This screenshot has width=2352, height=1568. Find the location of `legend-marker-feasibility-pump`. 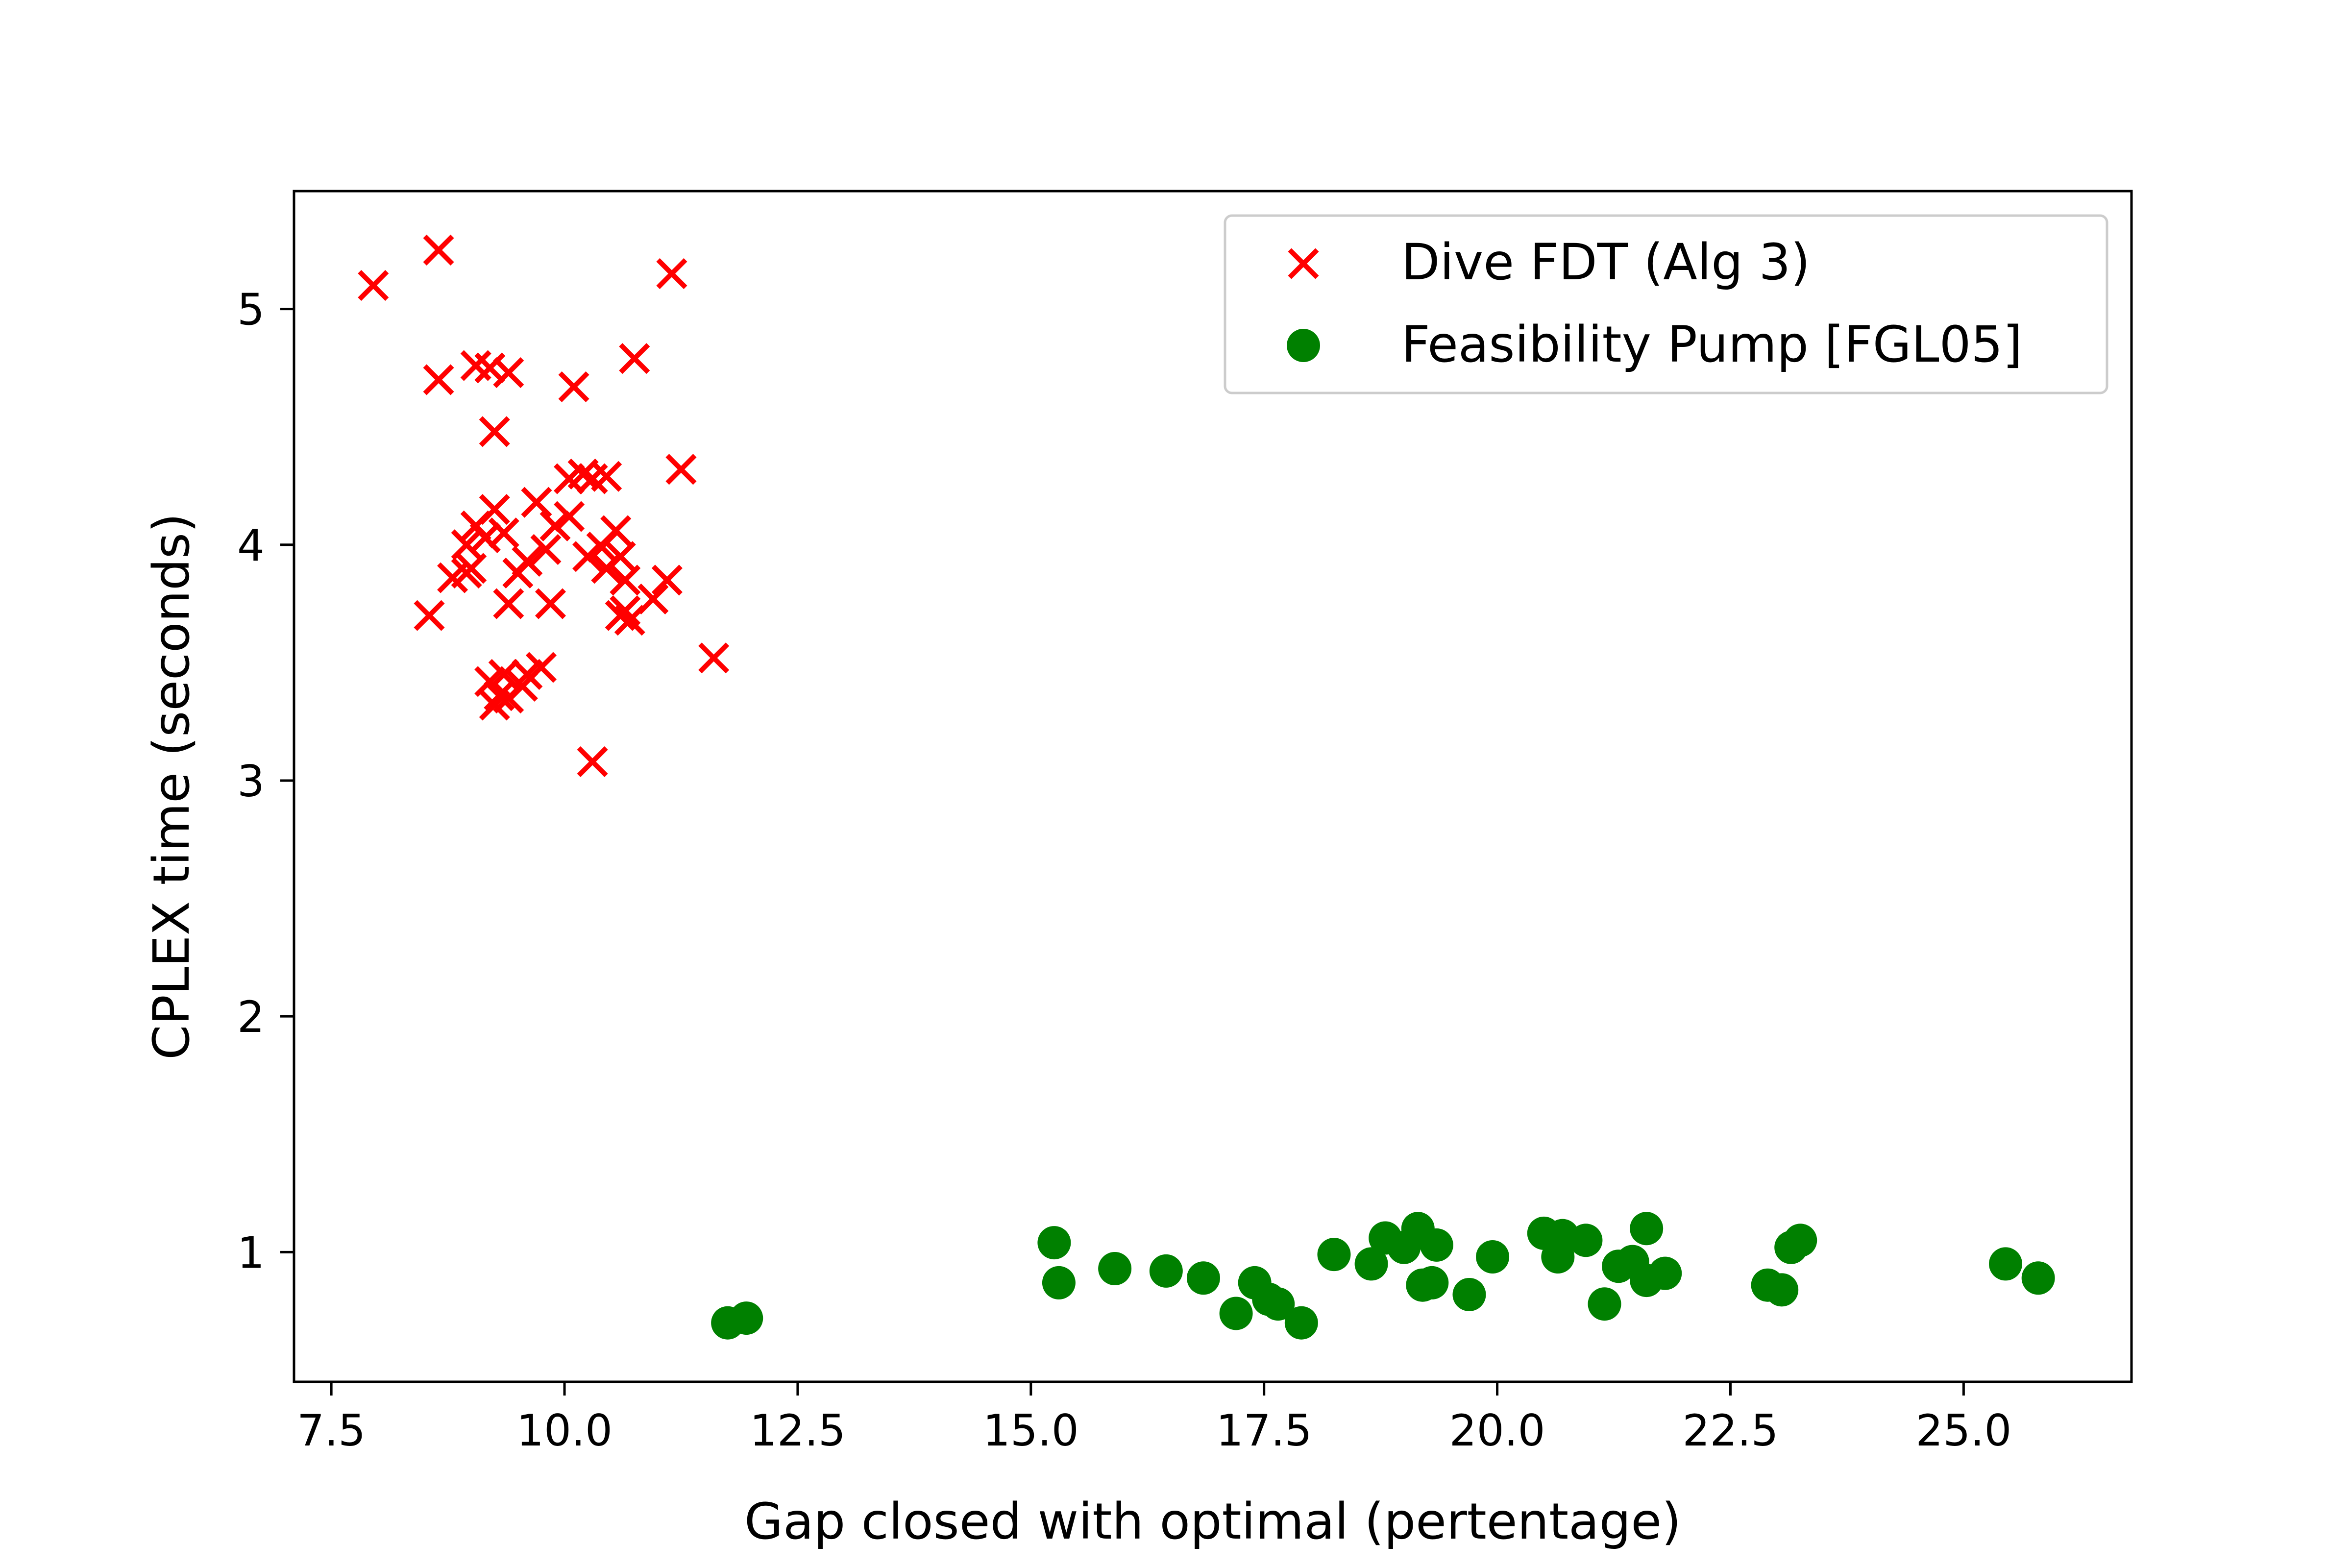

legend-marker-feasibility-pump is located at coordinates (1303, 345).